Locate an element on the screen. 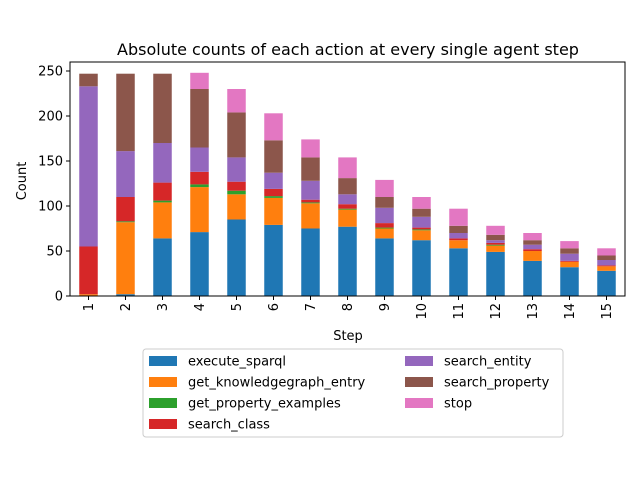  legend-swatch-search-class is located at coordinates (163, 424).